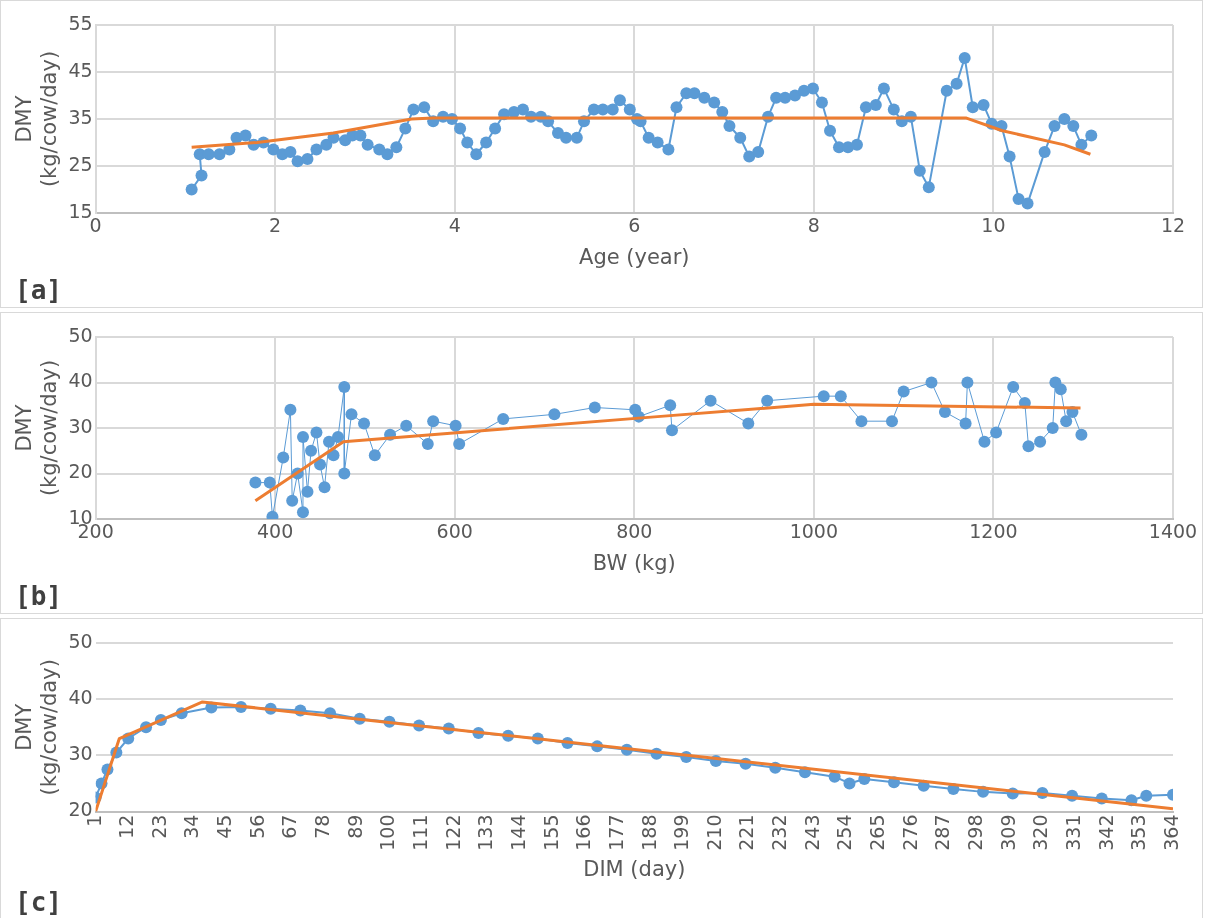 This screenshot has width=1205, height=918. What do you see at coordinates (942, 832) in the screenshot?
I see `x-tick-label: 287` at bounding box center [942, 832].